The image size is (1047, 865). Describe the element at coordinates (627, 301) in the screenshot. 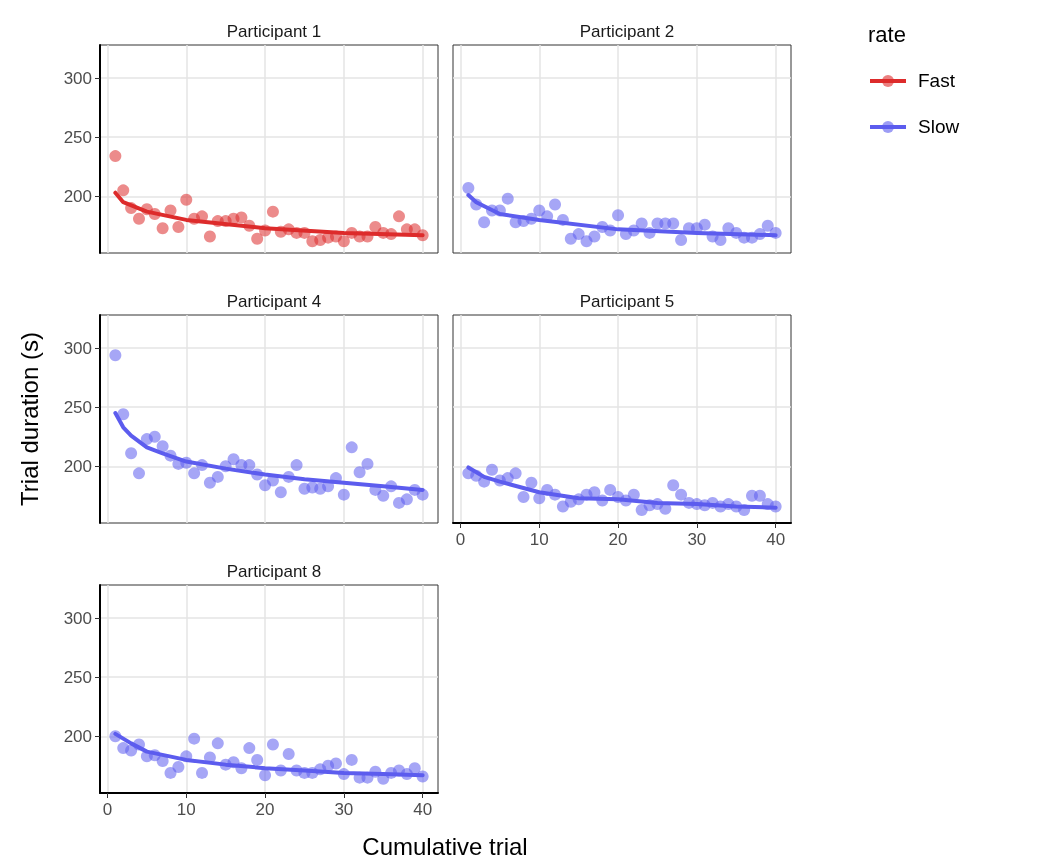

I see `chart-title: Participant 5` at that location.